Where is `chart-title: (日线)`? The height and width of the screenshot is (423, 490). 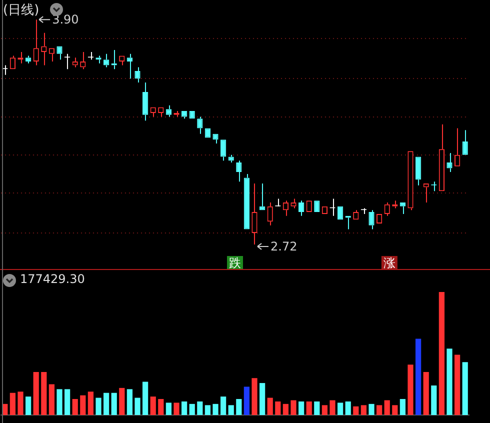 chart-title: (日线) is located at coordinates (21, 10).